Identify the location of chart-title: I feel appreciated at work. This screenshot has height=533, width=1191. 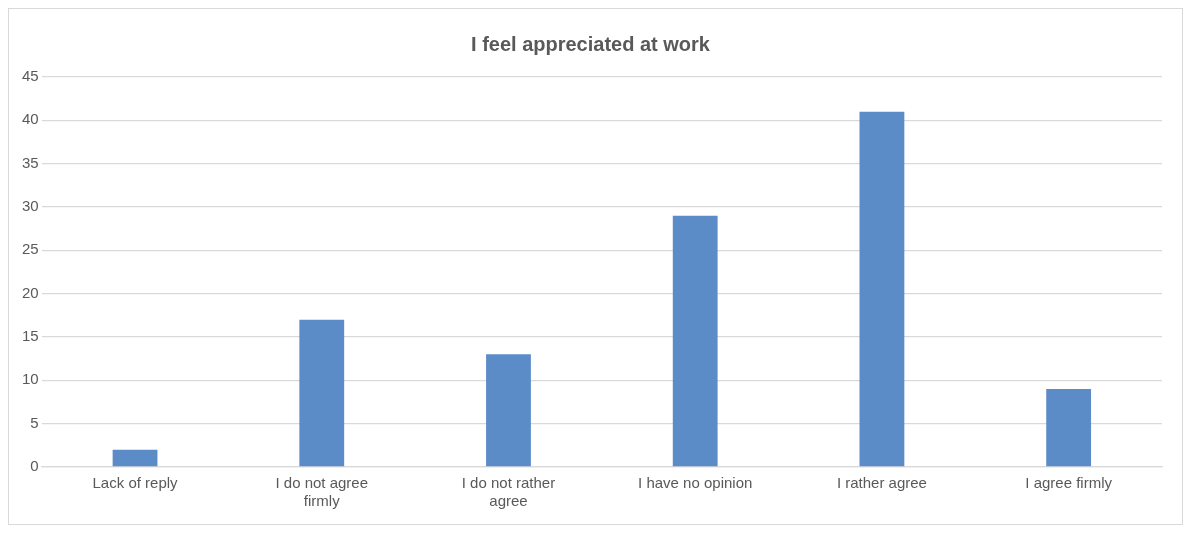
(591, 43).